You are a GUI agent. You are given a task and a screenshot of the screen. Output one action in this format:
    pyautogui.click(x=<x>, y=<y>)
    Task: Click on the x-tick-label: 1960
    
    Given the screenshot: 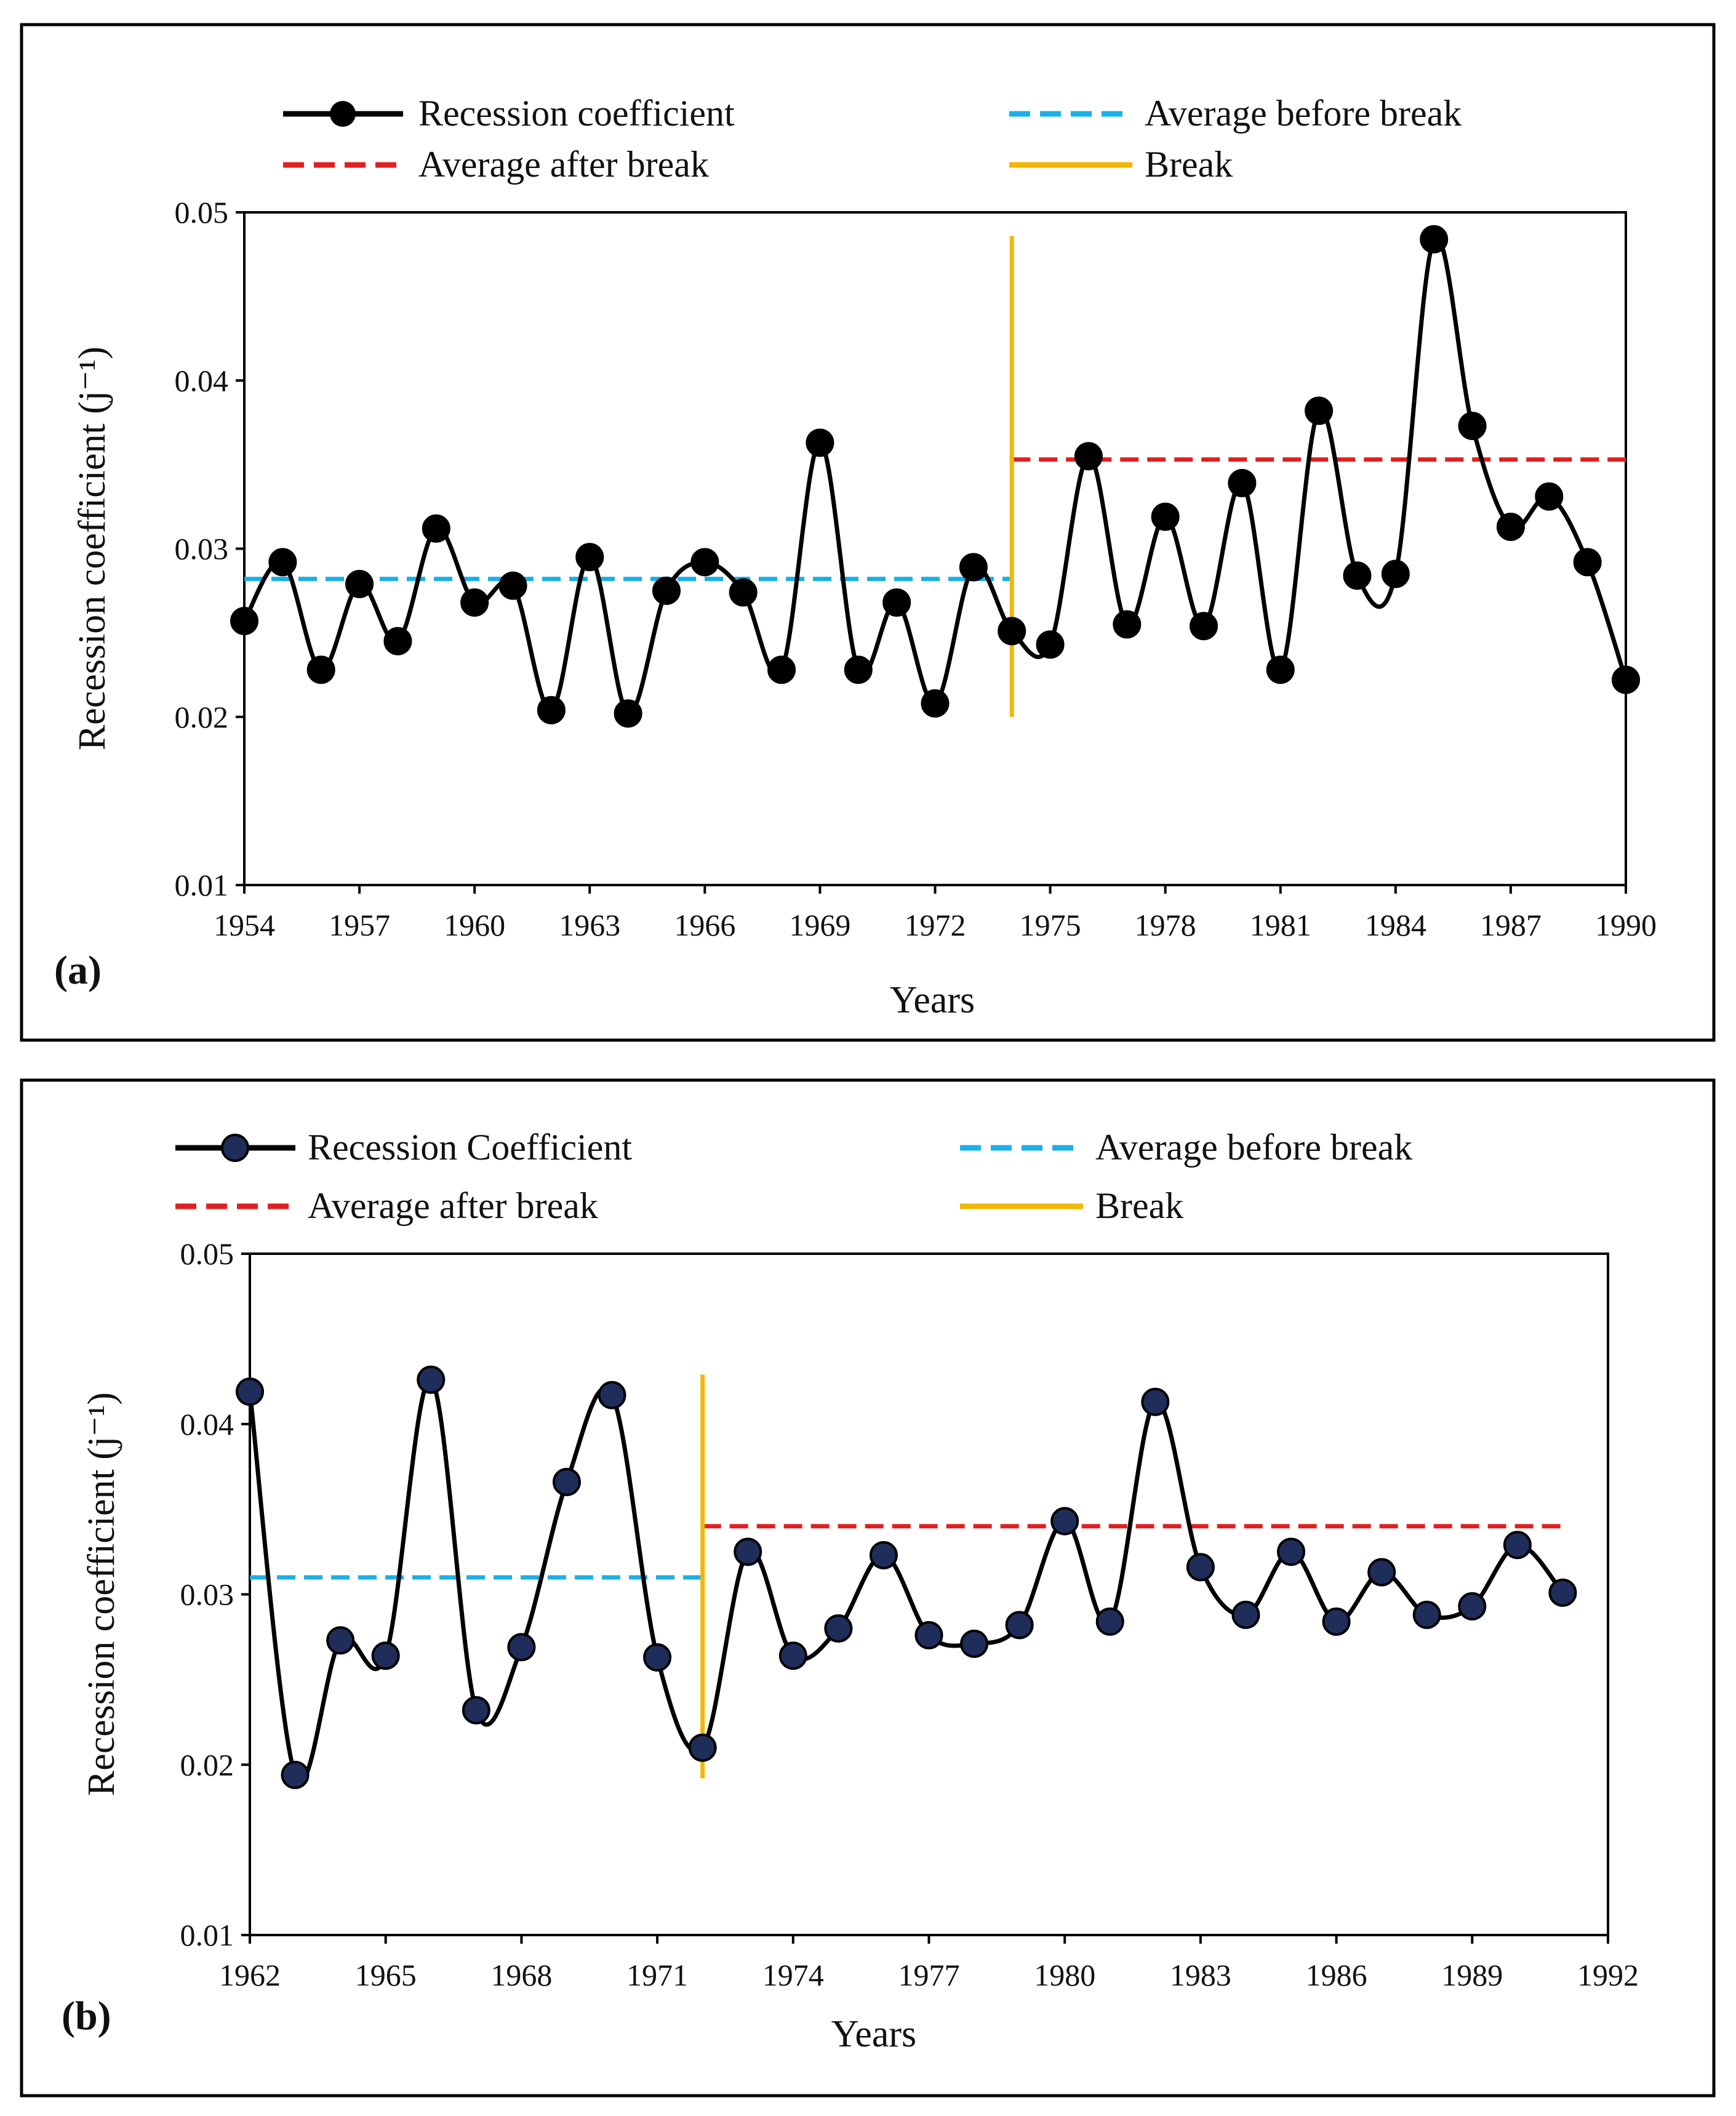 What is the action you would take?
    pyautogui.click(x=474, y=925)
    